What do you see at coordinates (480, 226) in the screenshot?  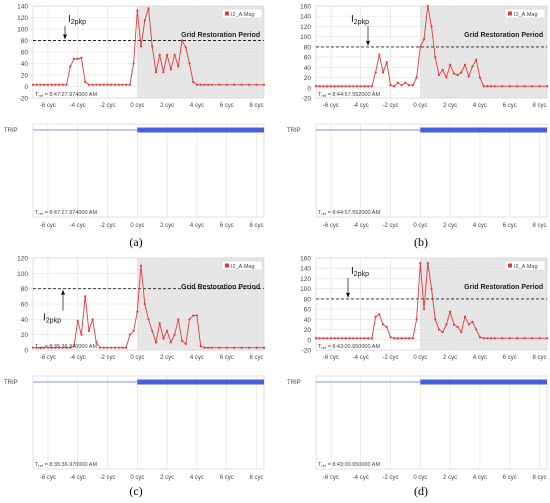 I see `trip-x-tick-label: 4 cyc` at bounding box center [480, 226].